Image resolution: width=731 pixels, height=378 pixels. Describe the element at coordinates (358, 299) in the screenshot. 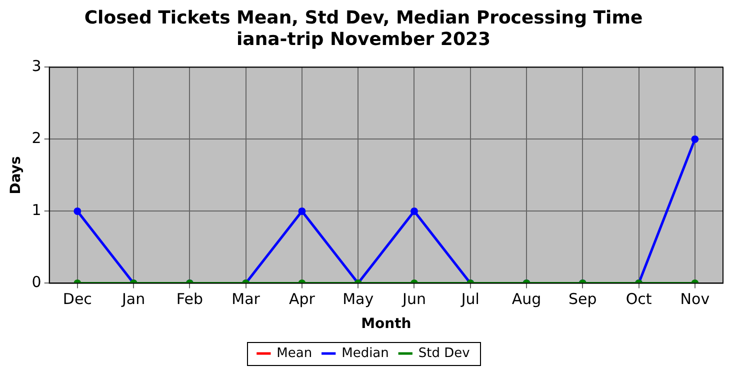

I see `x-tick-label: May` at that location.